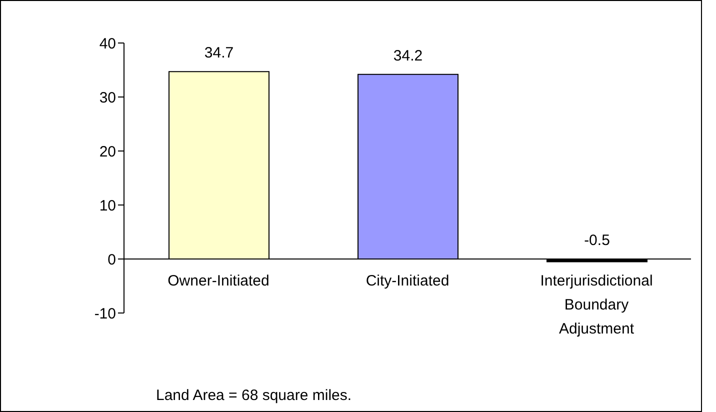 This screenshot has height=412, width=716. What do you see at coordinates (408, 55) in the screenshot?
I see `data-label: 34.2` at bounding box center [408, 55].